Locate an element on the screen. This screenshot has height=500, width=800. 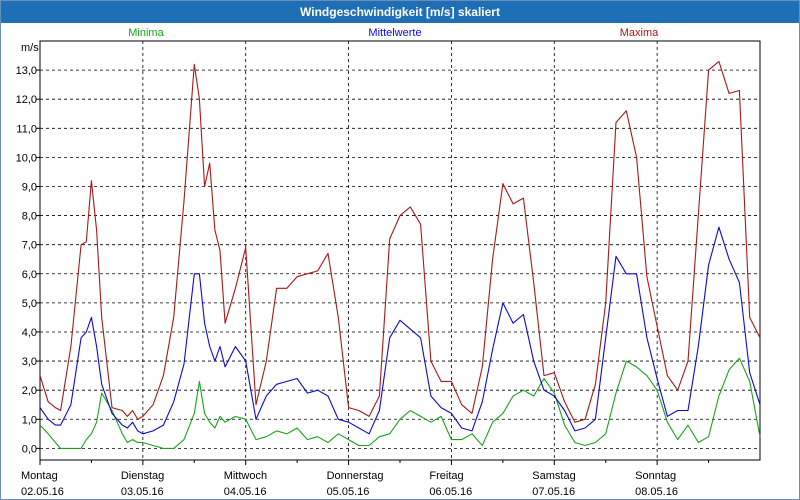
y-tick-label: 3,0 is located at coordinates (29, 362).